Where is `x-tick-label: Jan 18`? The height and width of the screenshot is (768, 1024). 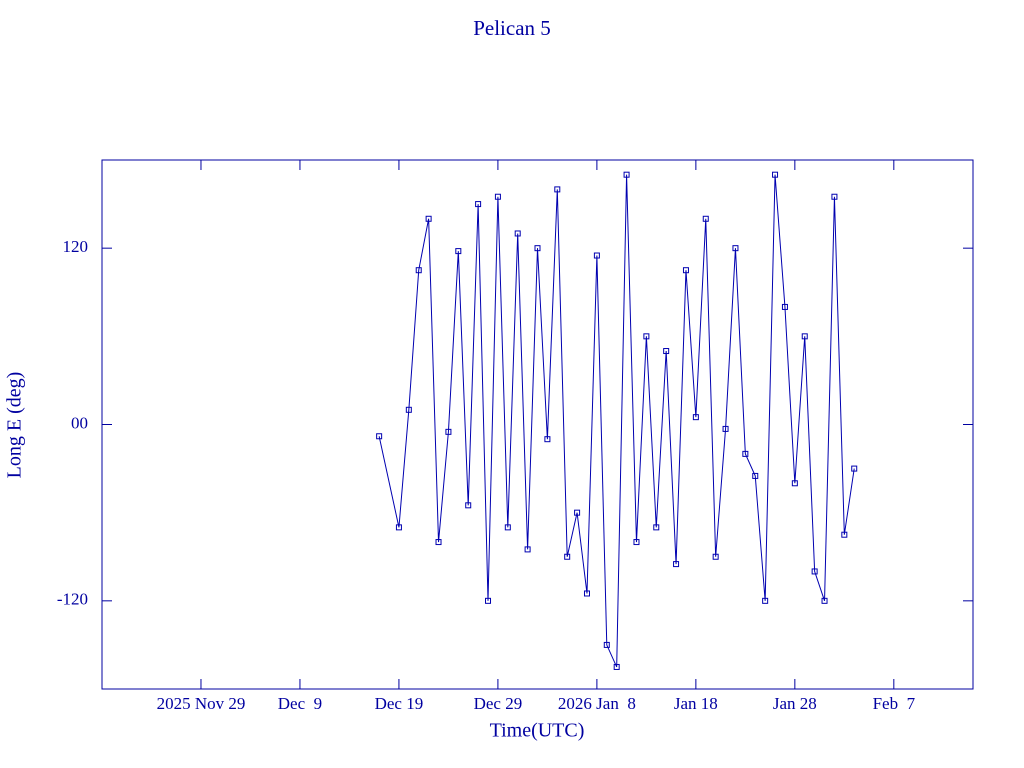
x-tick-label: Jan 18 is located at coordinates (696, 703).